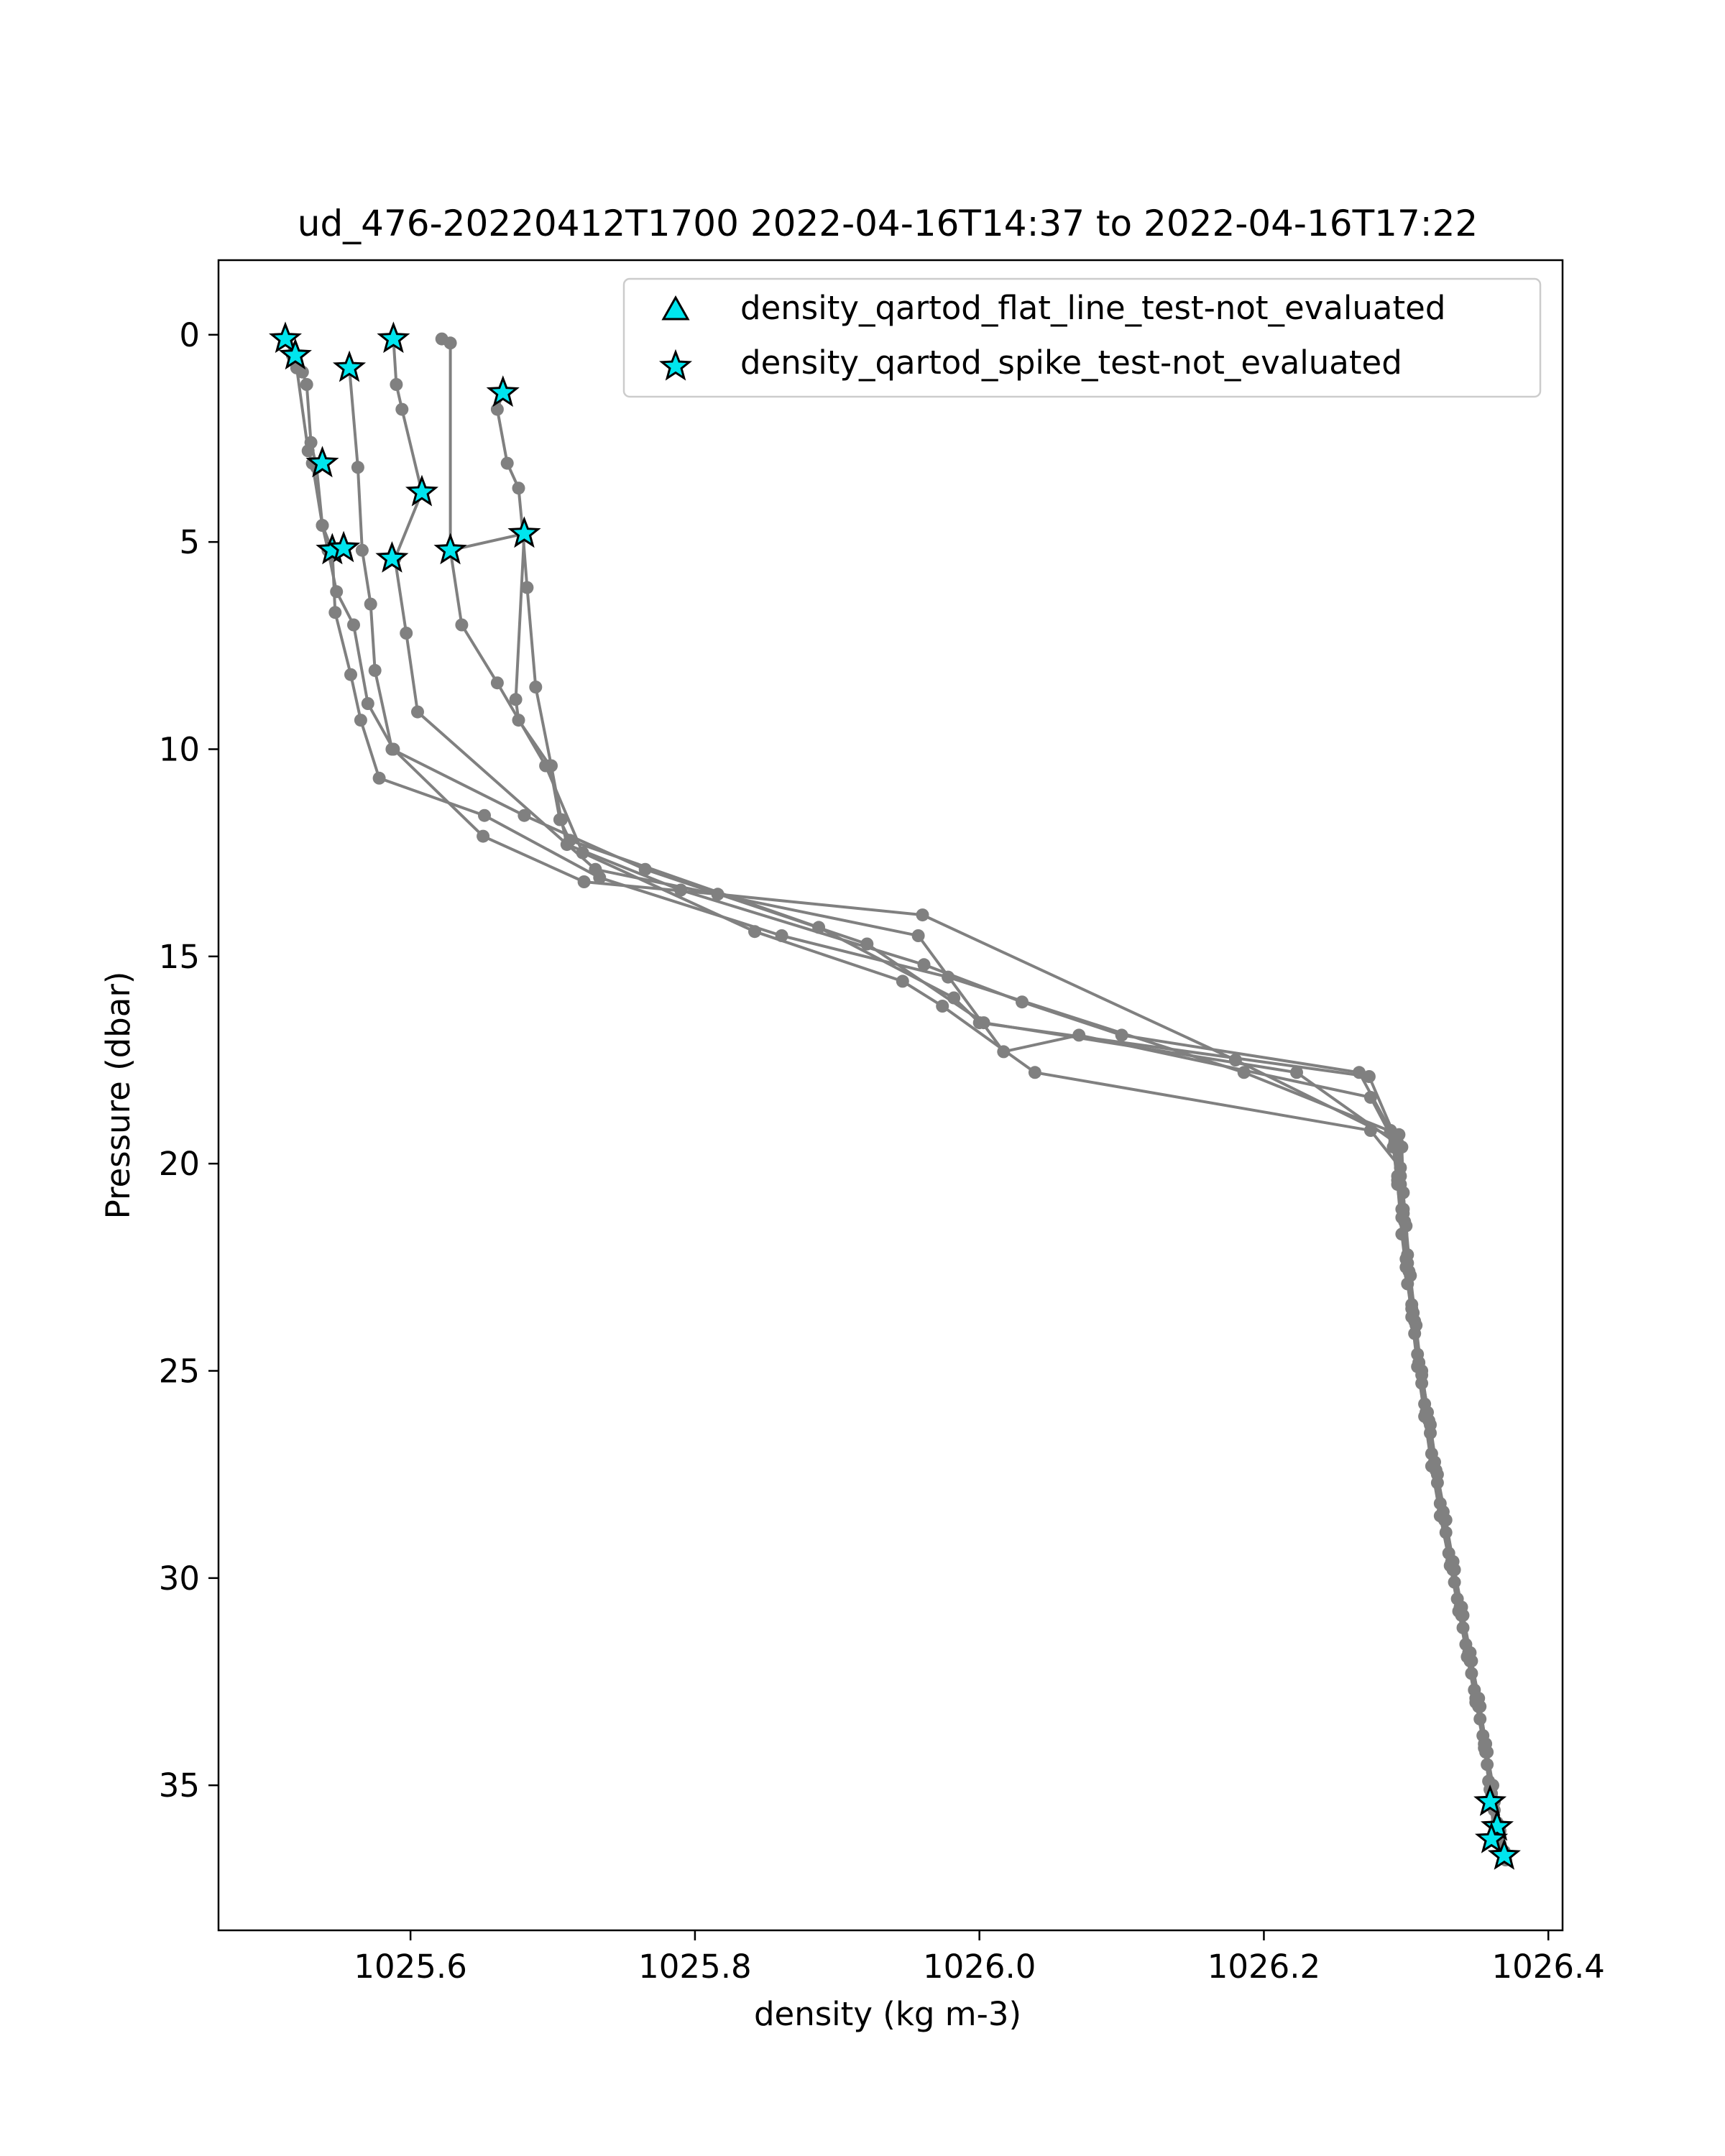 The width and height of the screenshot is (1725, 2156). What do you see at coordinates (887, 2014) in the screenshot?
I see `x-axis-label: density (kg m-3)` at bounding box center [887, 2014].